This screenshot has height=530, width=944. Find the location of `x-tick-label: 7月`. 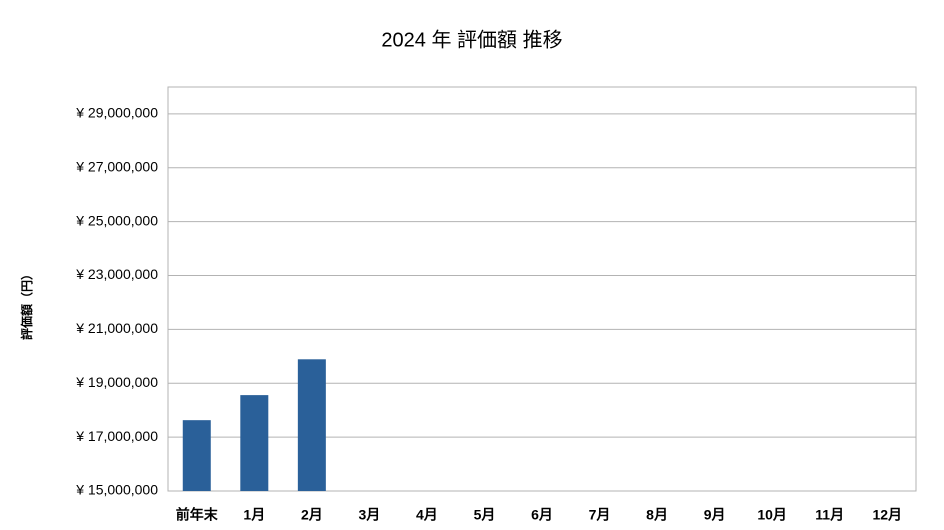

x-tick-label: 7月 is located at coordinates (600, 515).